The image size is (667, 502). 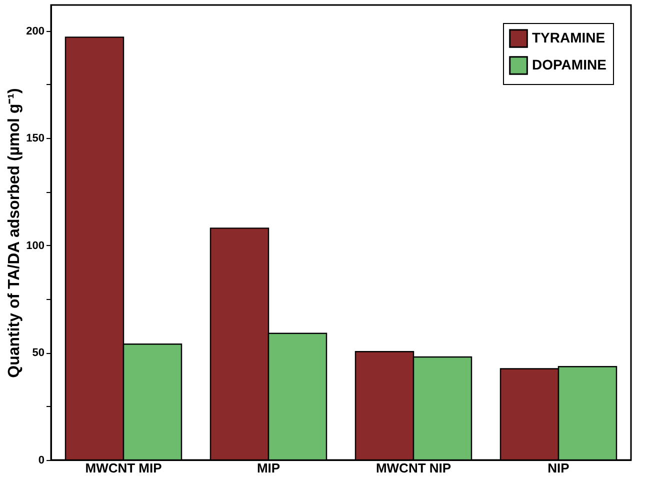 What do you see at coordinates (569, 64) in the screenshot?
I see `legend-label: DOPAMINE` at bounding box center [569, 64].